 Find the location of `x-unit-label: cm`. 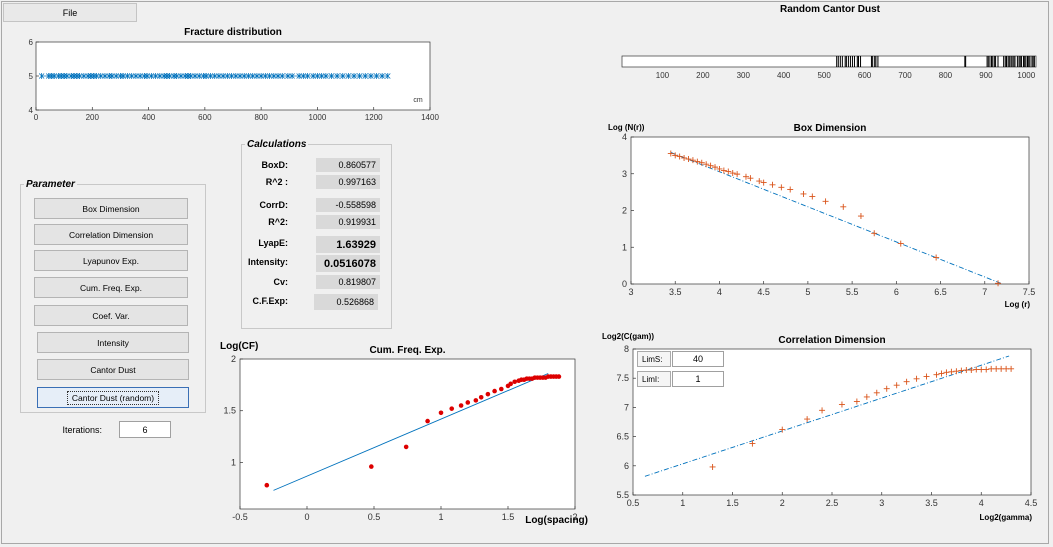

x-unit-label: cm is located at coordinates (418, 100).